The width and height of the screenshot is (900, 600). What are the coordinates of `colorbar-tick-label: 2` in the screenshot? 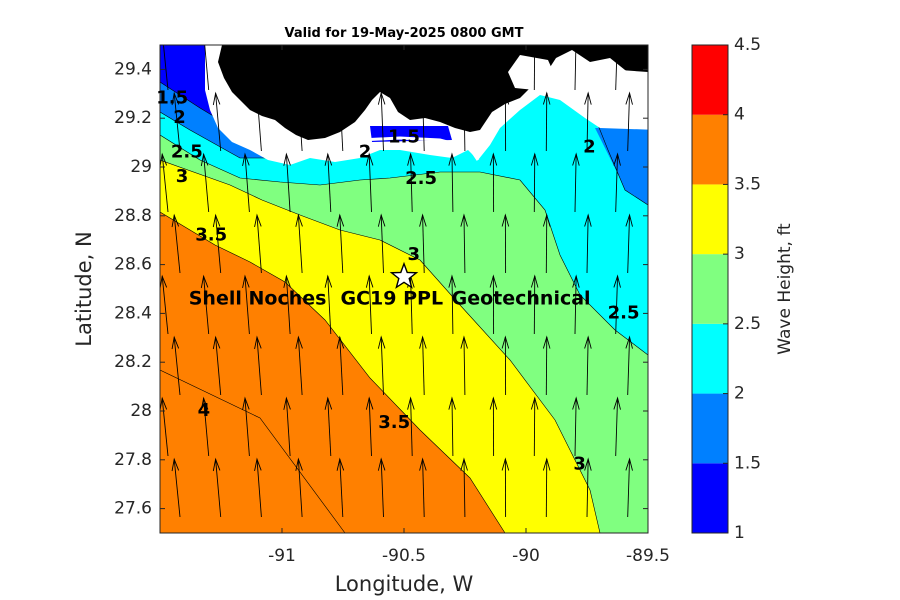 It's located at (739, 394).